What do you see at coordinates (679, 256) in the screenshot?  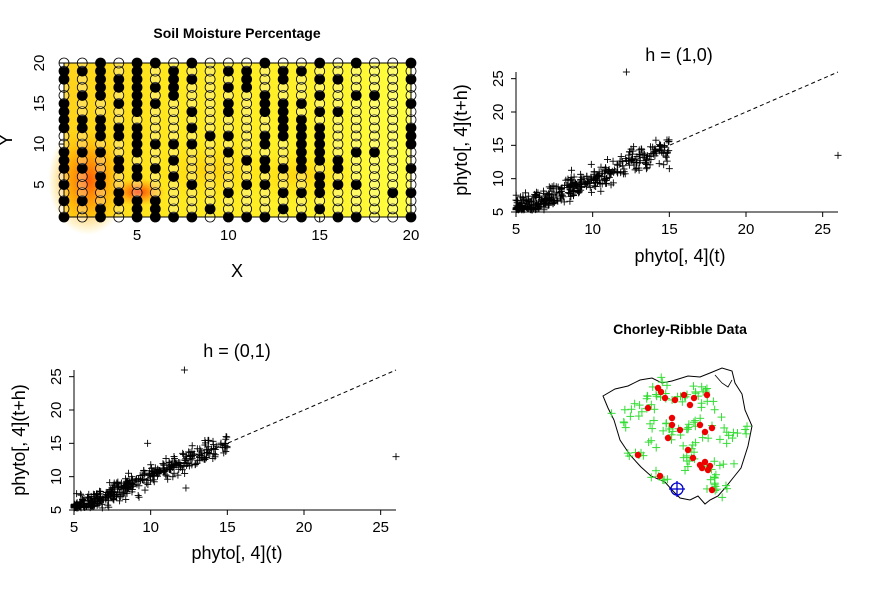 I see `x-axis-label: phyto[, 4](t)` at bounding box center [679, 256].